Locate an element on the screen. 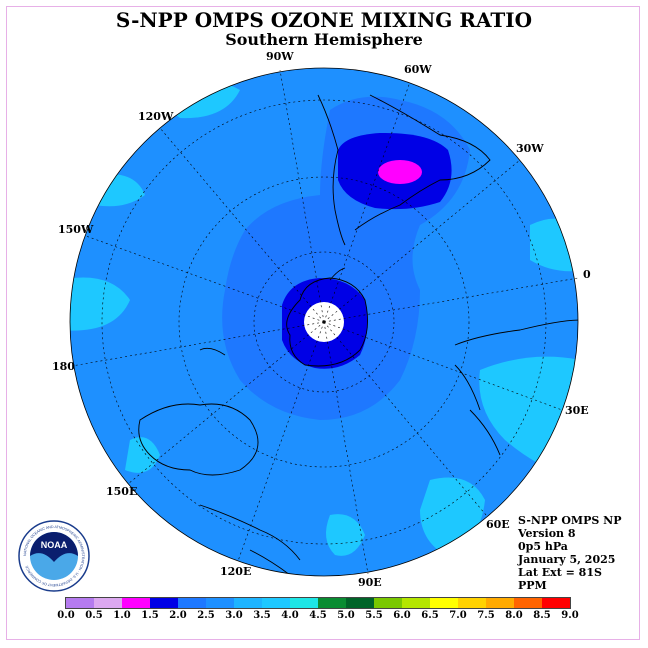 The image size is (648, 648). colorbar-tick-label: 2.0 is located at coordinates (178, 615).